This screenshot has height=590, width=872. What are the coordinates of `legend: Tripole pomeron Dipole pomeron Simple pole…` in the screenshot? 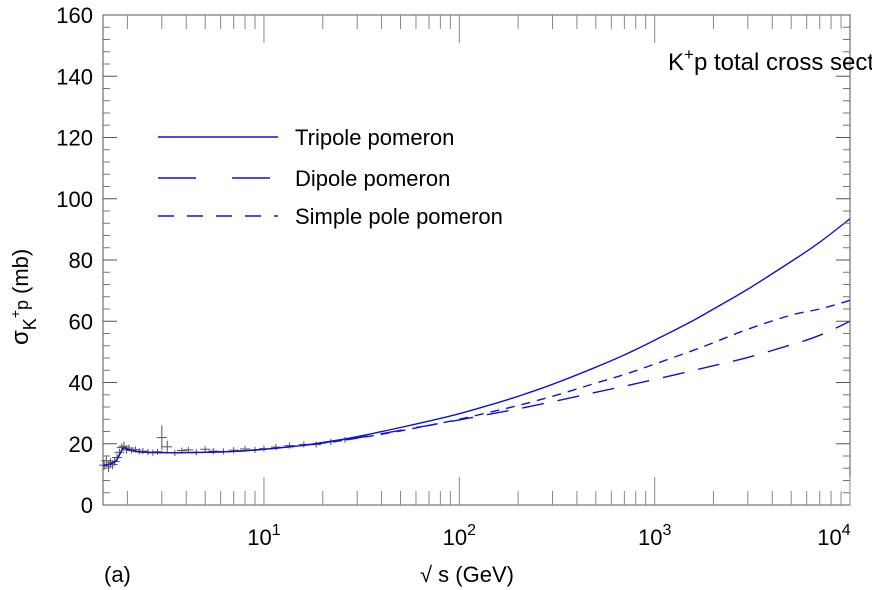 It's located at (330, 177).